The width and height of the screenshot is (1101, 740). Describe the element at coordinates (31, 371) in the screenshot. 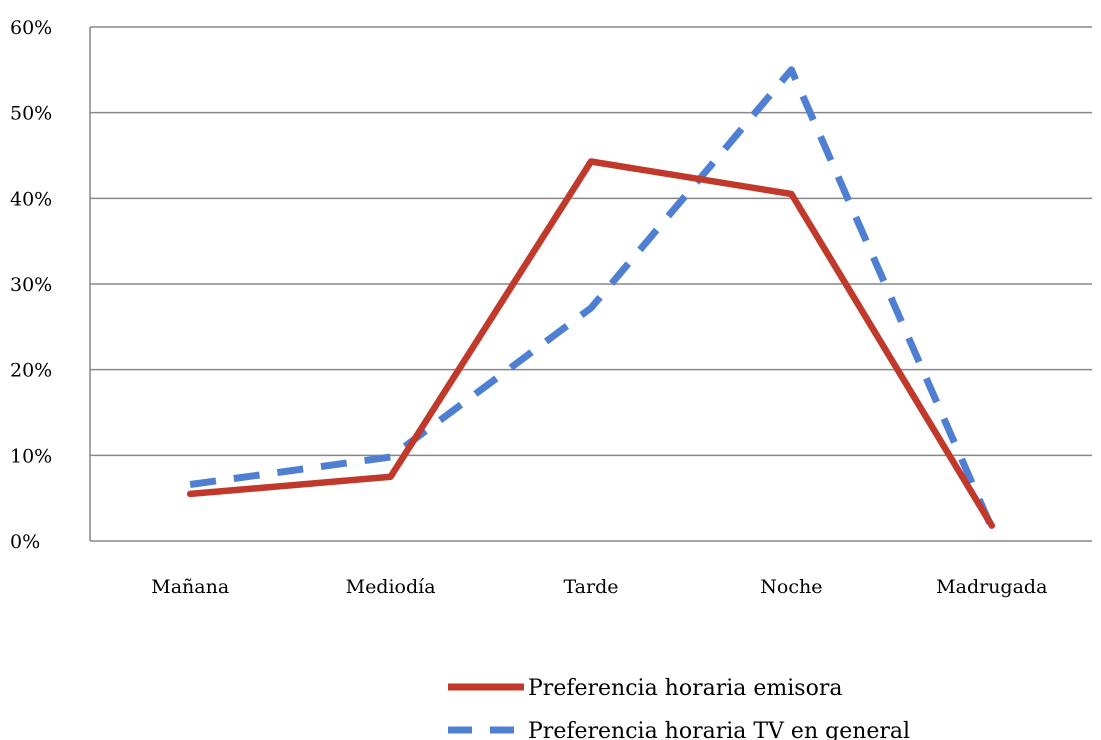

I see `y-tick-label: 20%` at that location.